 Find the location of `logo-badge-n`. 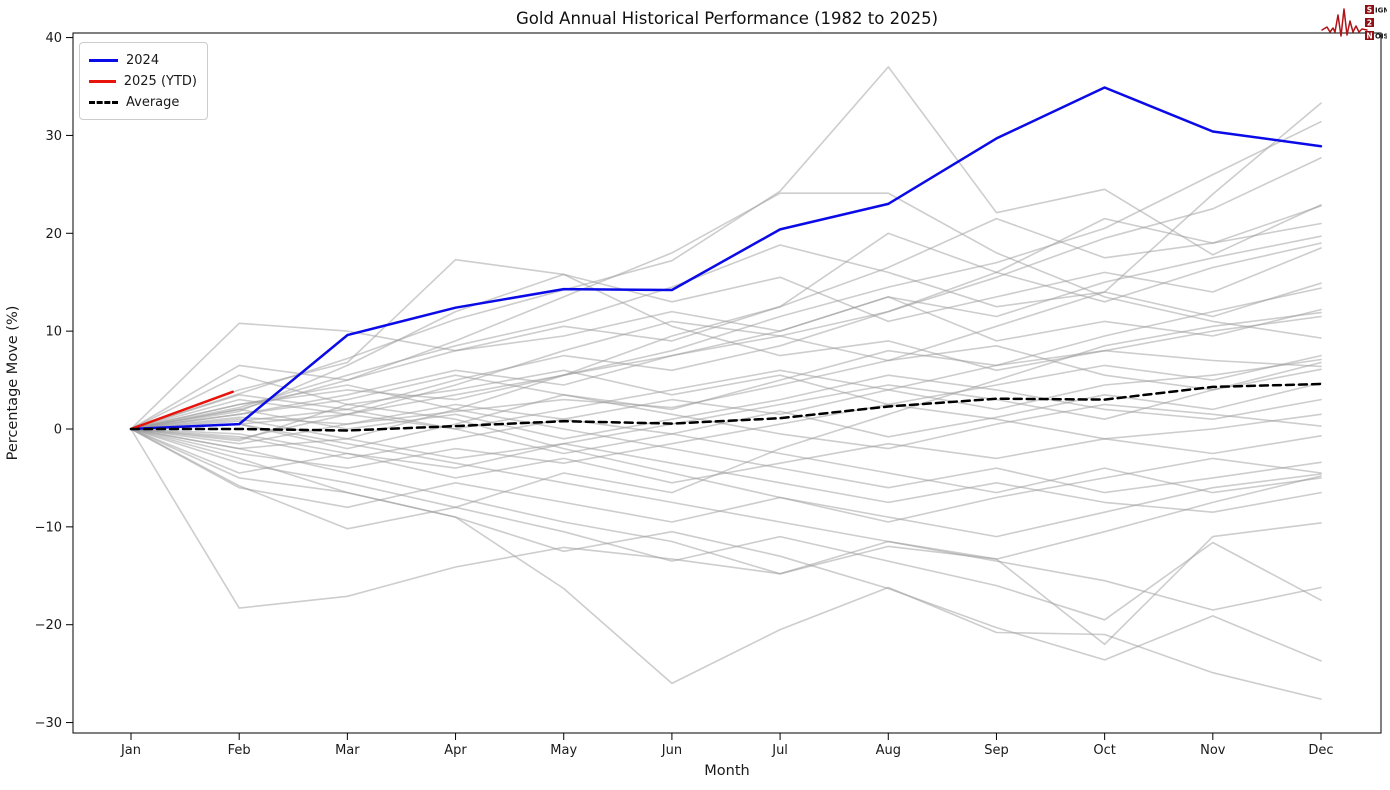

logo-badge-n is located at coordinates (1369, 35).